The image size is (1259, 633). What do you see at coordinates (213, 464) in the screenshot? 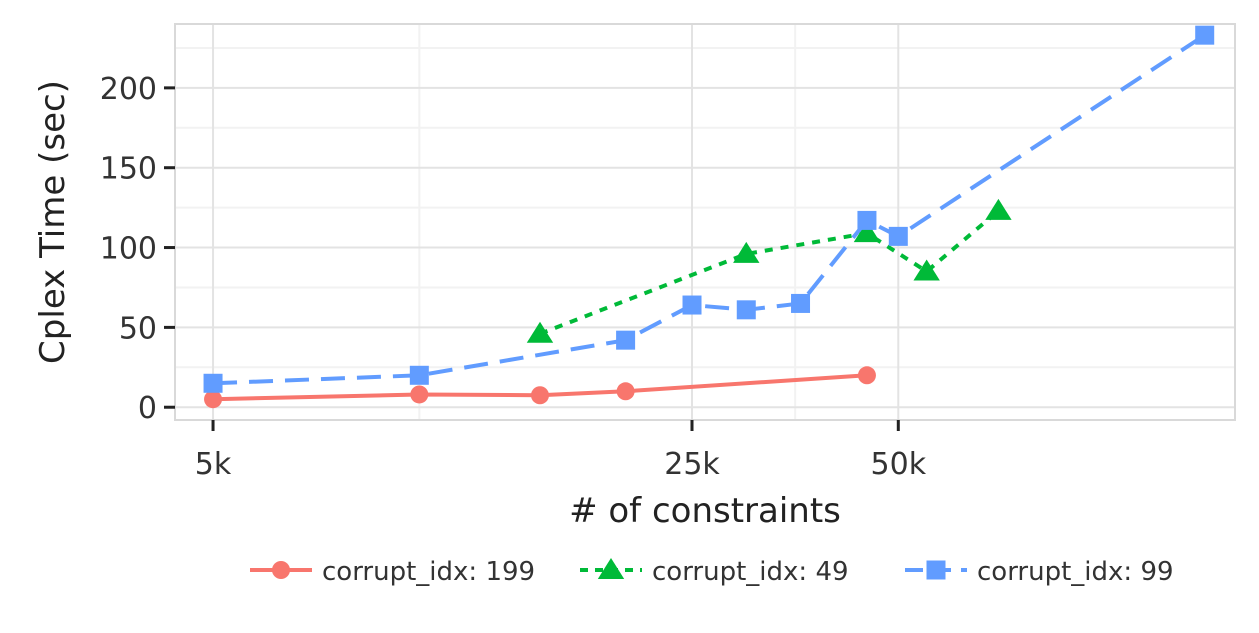
I see `x-tick-label: 5k` at bounding box center [213, 464].